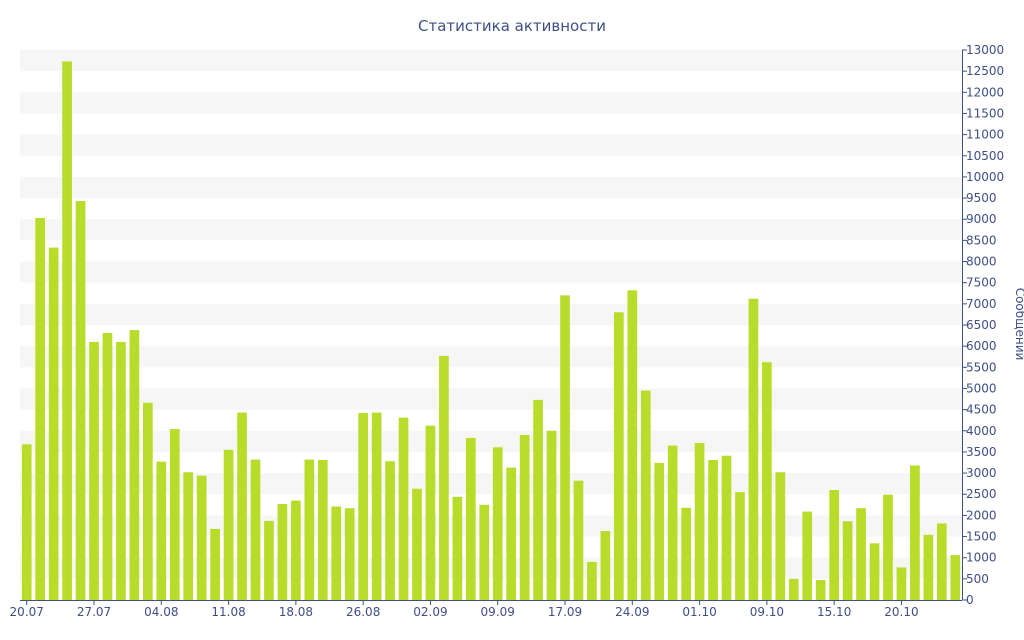 The width and height of the screenshot is (1024, 640). I want to click on y-tick-label: 11000, so click(985, 135).